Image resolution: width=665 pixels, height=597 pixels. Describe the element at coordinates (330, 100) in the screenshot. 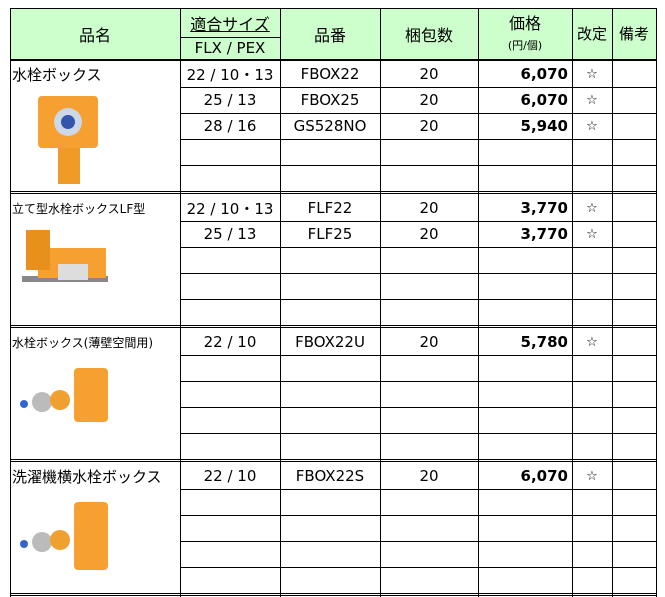

I see `cell-text: FBOX25` at that location.